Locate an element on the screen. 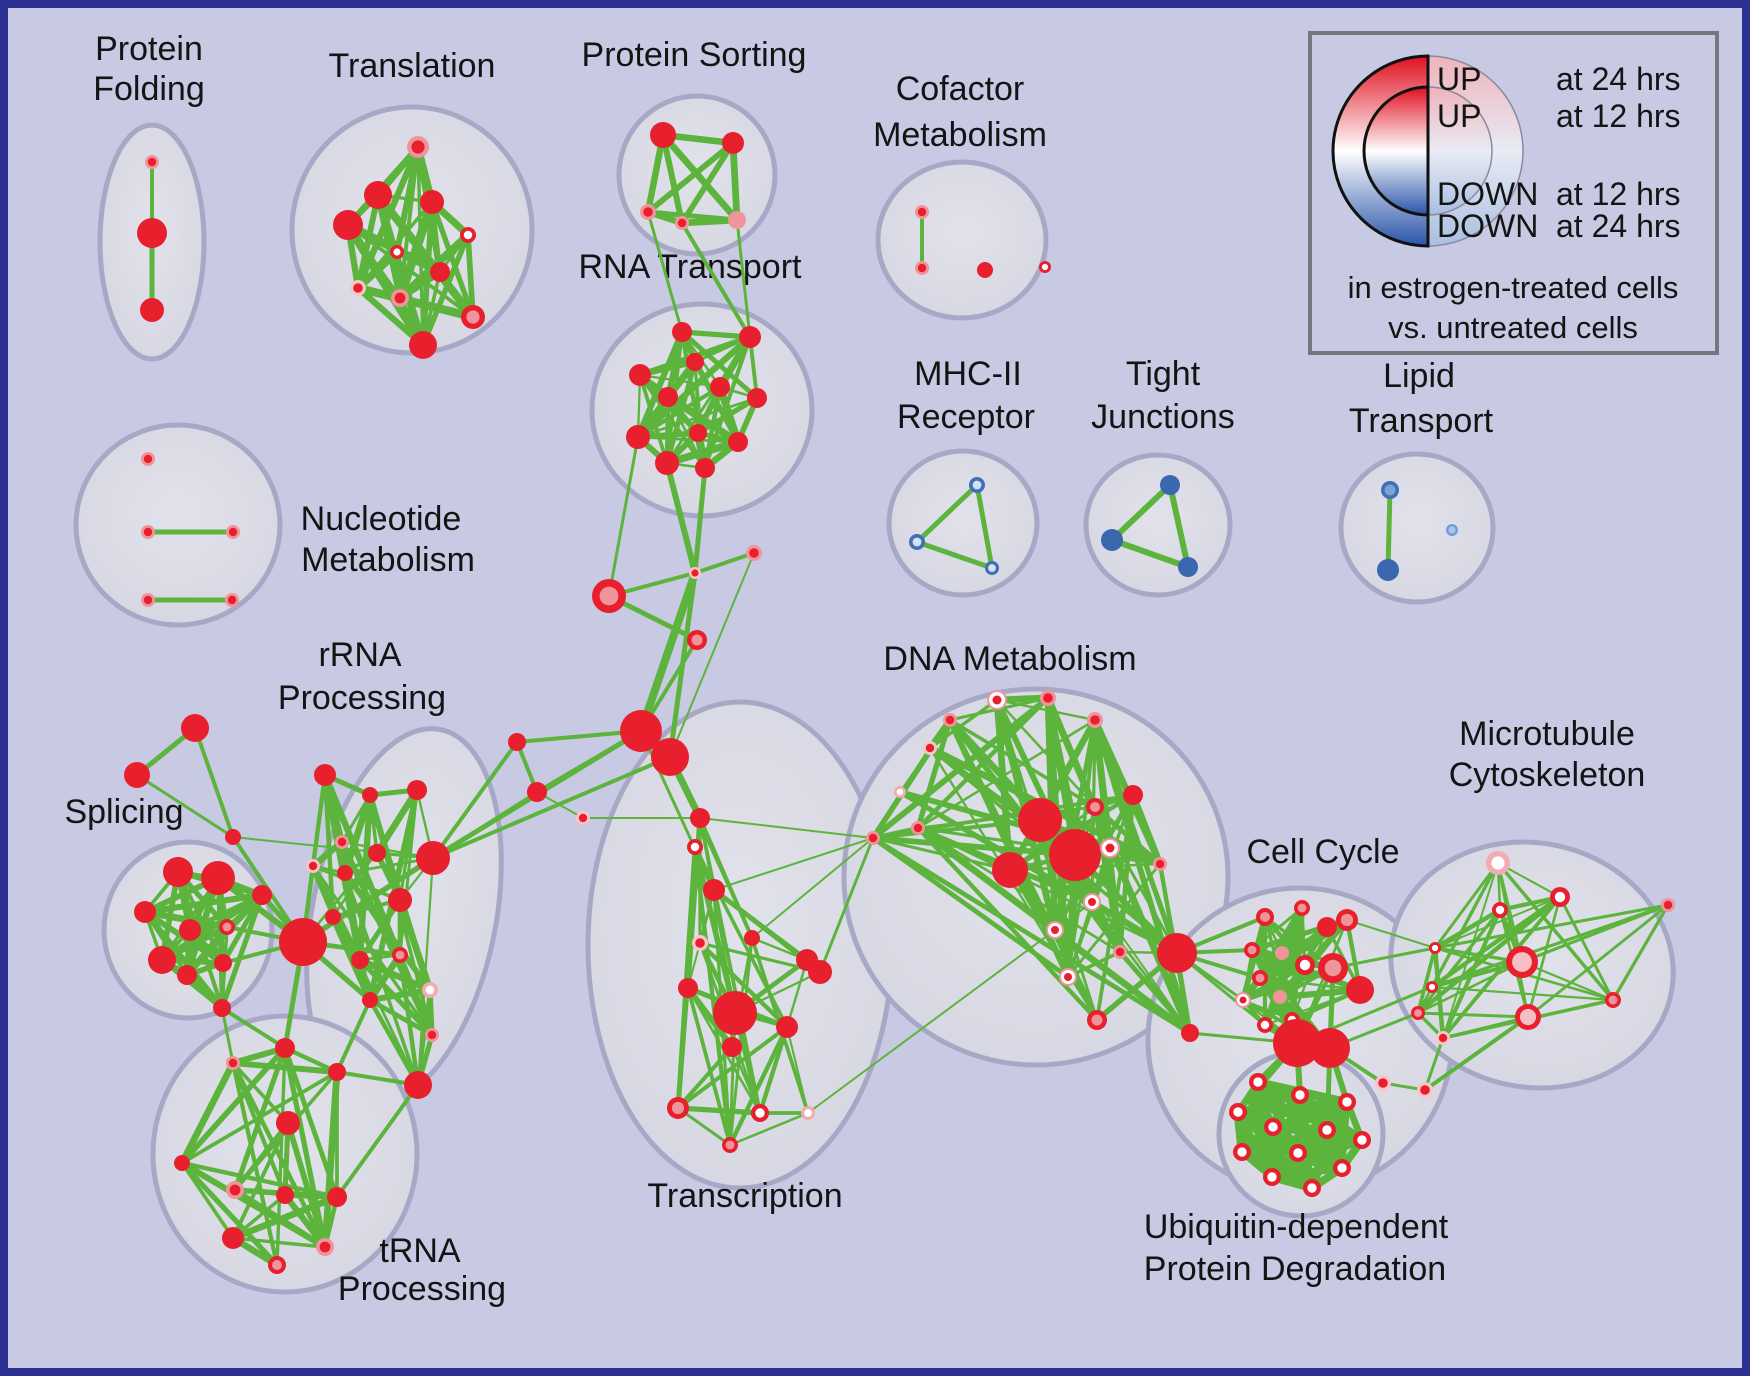  legend-box is located at coordinates (1513, 193).